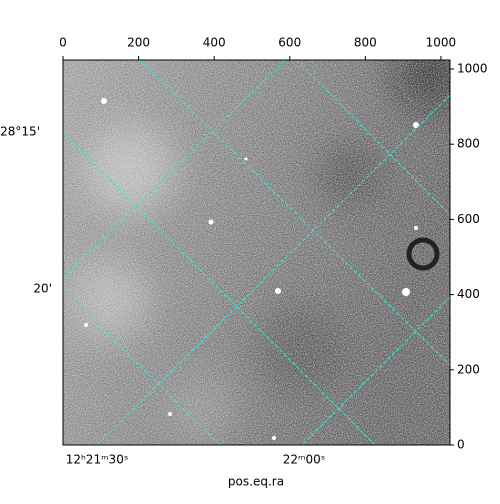 The image size is (500, 504). I want to click on x-tick-label: 200, so click(138, 43).